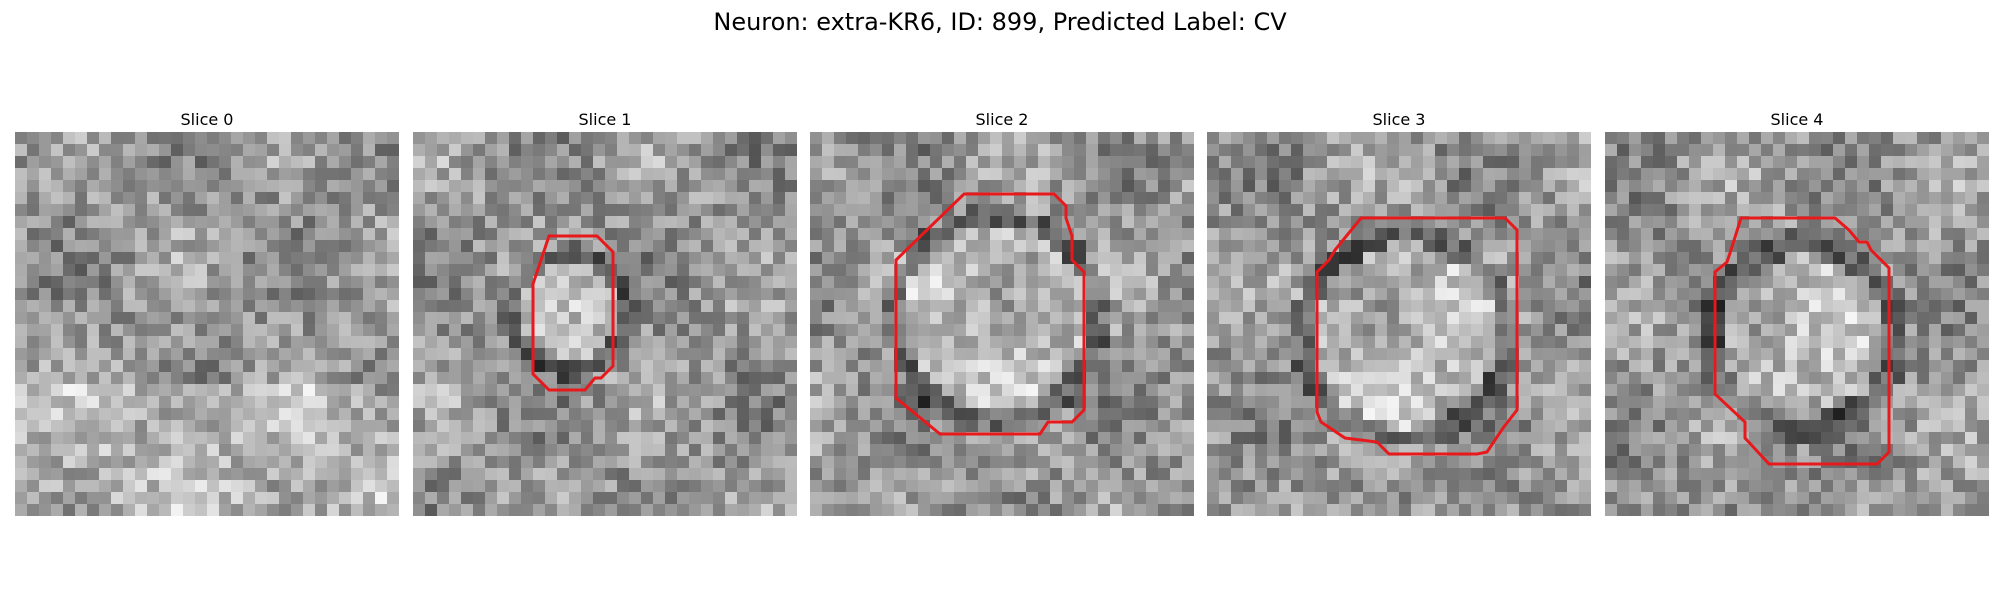 This screenshot has height=600, width=2000. Describe the element at coordinates (1797, 119) in the screenshot. I see `slice-title: Slice 4` at that location.